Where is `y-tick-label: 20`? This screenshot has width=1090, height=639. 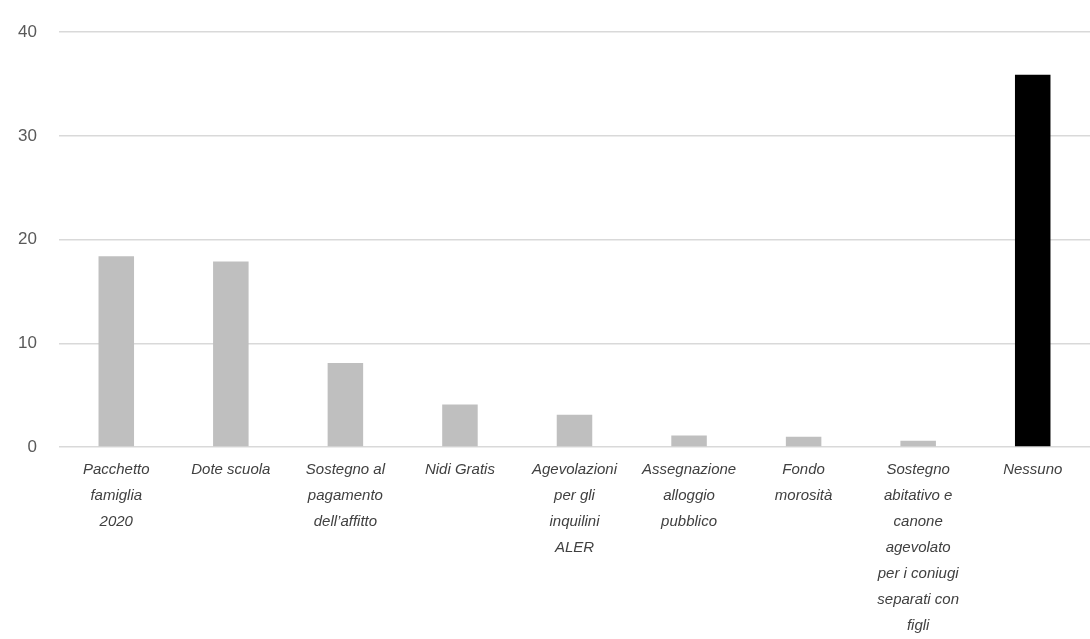 y-tick-label: 20 is located at coordinates (27, 239).